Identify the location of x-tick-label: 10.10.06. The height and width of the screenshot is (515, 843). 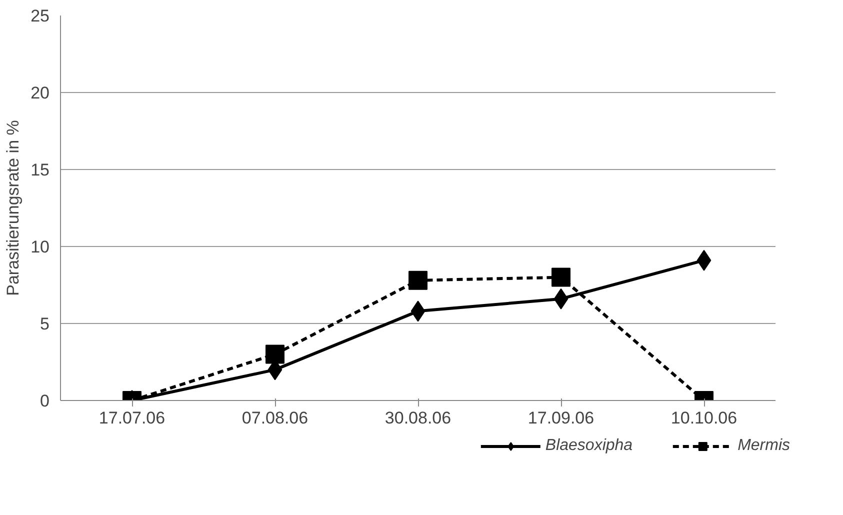
(704, 418).